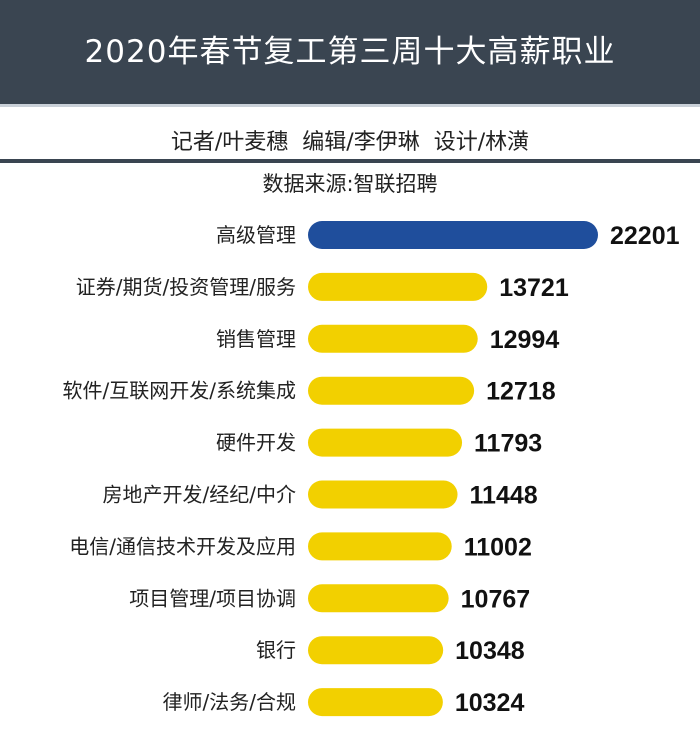 The width and height of the screenshot is (700, 743). Describe the element at coordinates (504, 496) in the screenshot. I see `value-label: 11448` at that location.